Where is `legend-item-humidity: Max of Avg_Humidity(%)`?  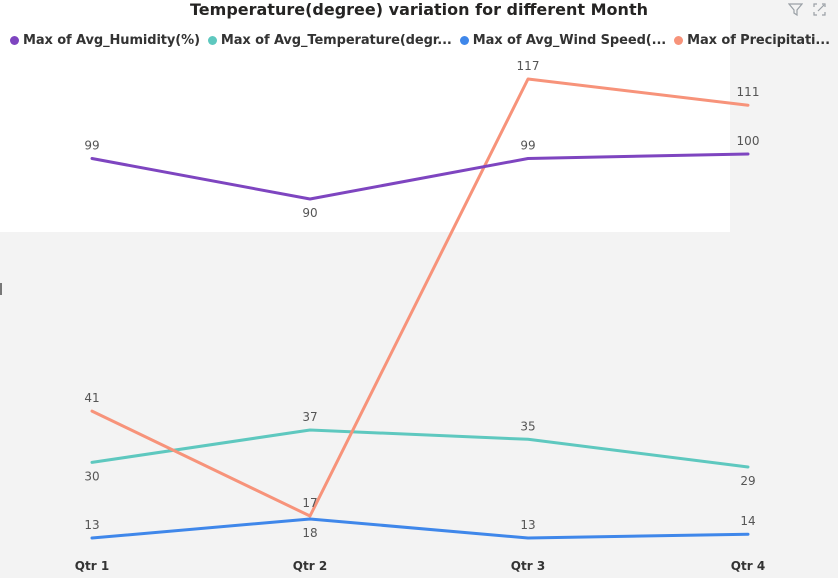
legend-item-humidity: Max of Avg_Humidity(%) is located at coordinates (105, 40).